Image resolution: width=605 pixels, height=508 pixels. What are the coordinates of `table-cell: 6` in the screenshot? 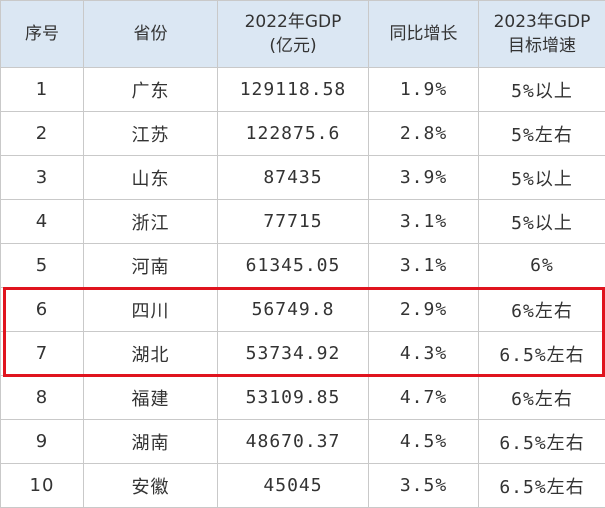 It's located at (42, 309).